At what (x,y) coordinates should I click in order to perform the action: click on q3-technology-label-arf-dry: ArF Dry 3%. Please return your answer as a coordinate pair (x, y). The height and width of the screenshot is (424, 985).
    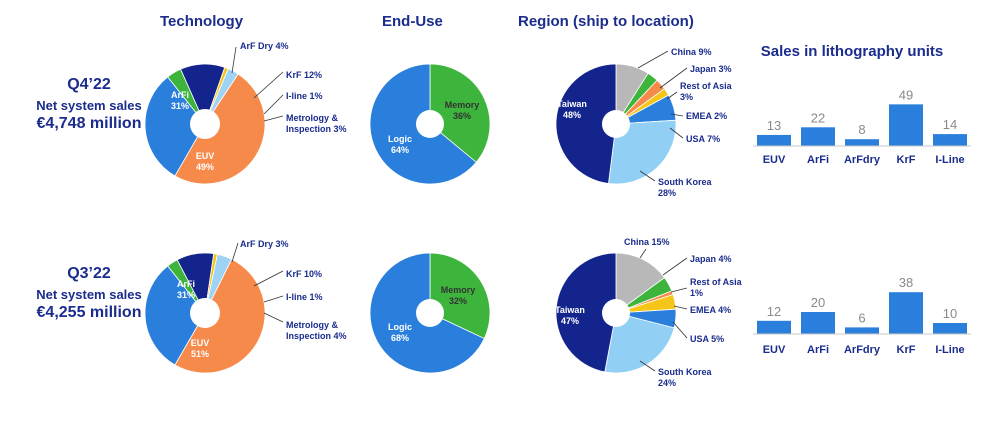
    Looking at the image, I should click on (264, 244).